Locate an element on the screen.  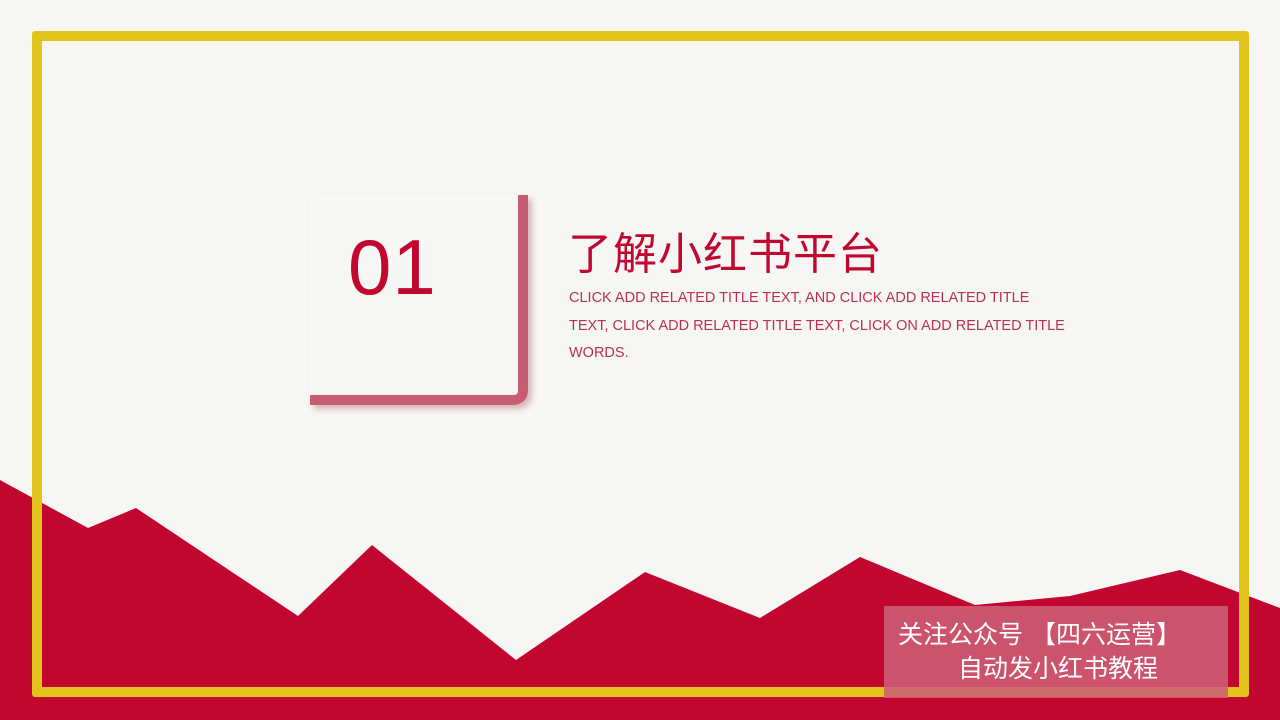
watermark-box: 关注公众号 【四六运营】 自动发小红书教程 is located at coordinates (1056, 652).